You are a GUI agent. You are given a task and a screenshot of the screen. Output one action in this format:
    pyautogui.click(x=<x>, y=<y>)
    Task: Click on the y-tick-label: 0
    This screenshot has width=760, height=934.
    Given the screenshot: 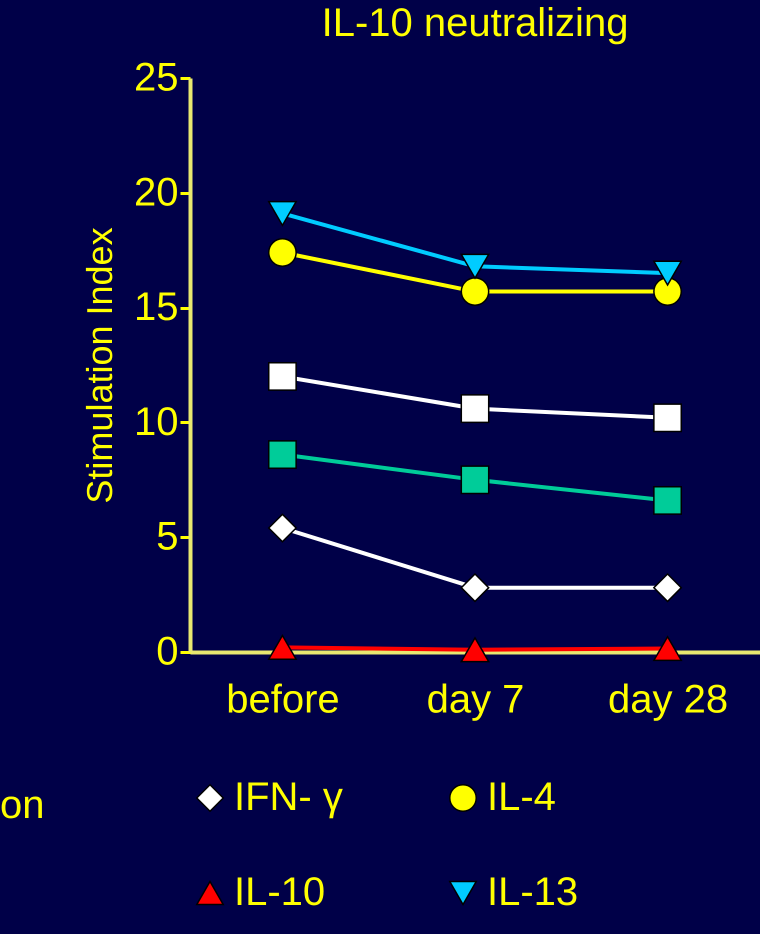 What is the action you would take?
    pyautogui.click(x=167, y=652)
    